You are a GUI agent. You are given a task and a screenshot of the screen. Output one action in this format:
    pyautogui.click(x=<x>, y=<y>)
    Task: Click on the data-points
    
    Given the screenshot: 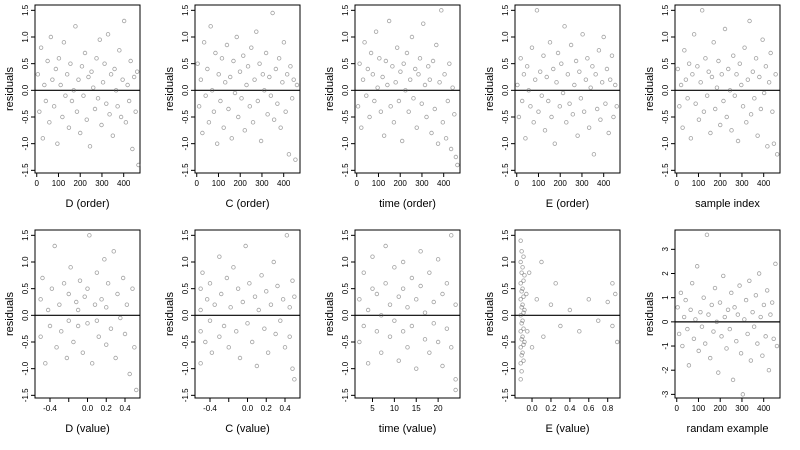 What is the action you would take?
    pyautogui.click(x=567, y=82)
    